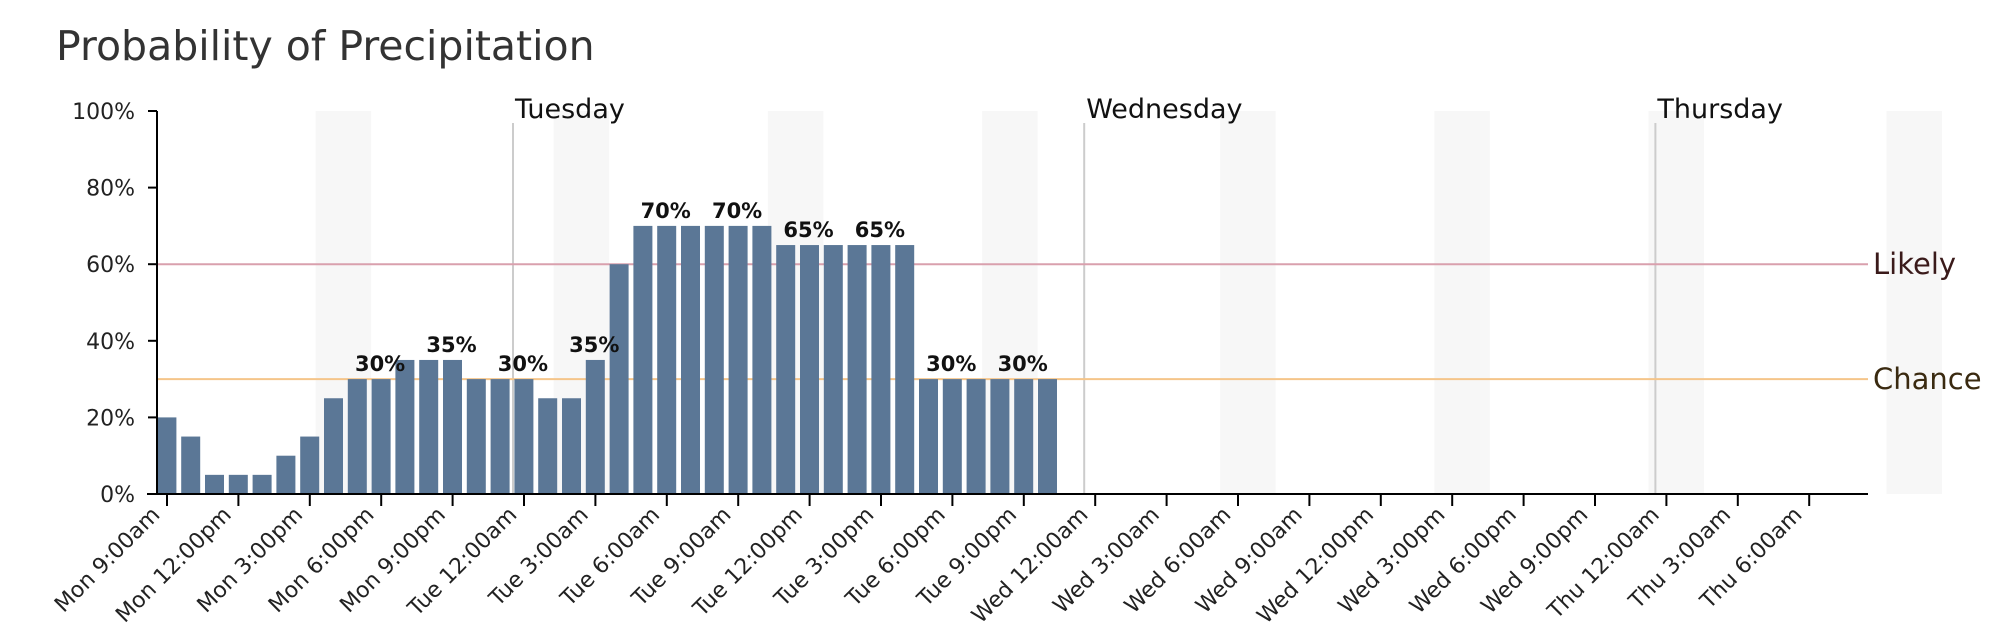 The image size is (2000, 638). I want to click on day-label: Wednesday, so click(1164, 109).